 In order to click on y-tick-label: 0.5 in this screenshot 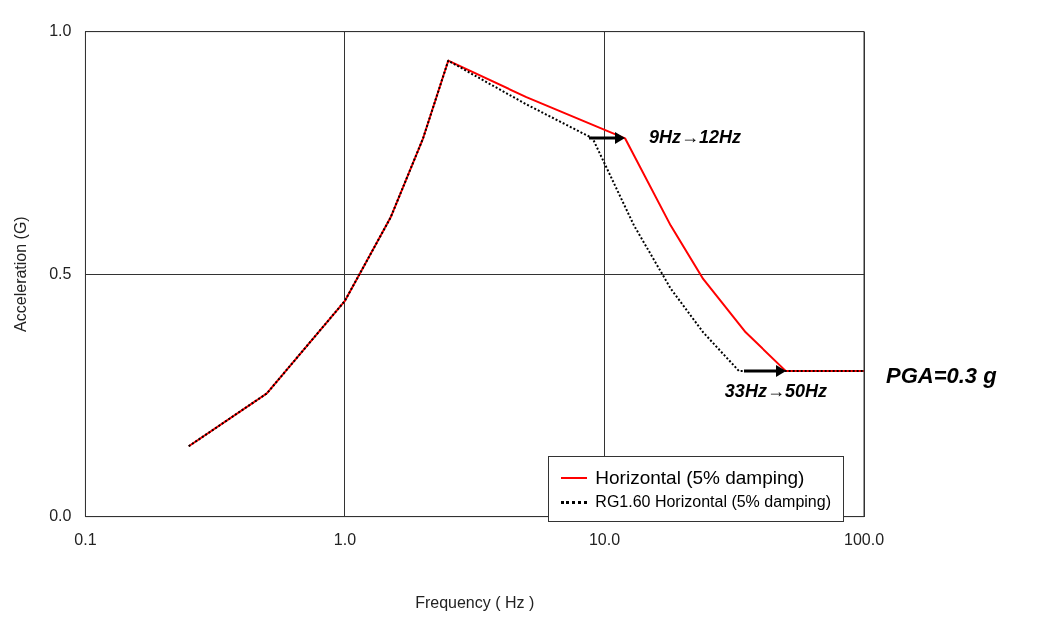, I will do `click(60, 273)`.